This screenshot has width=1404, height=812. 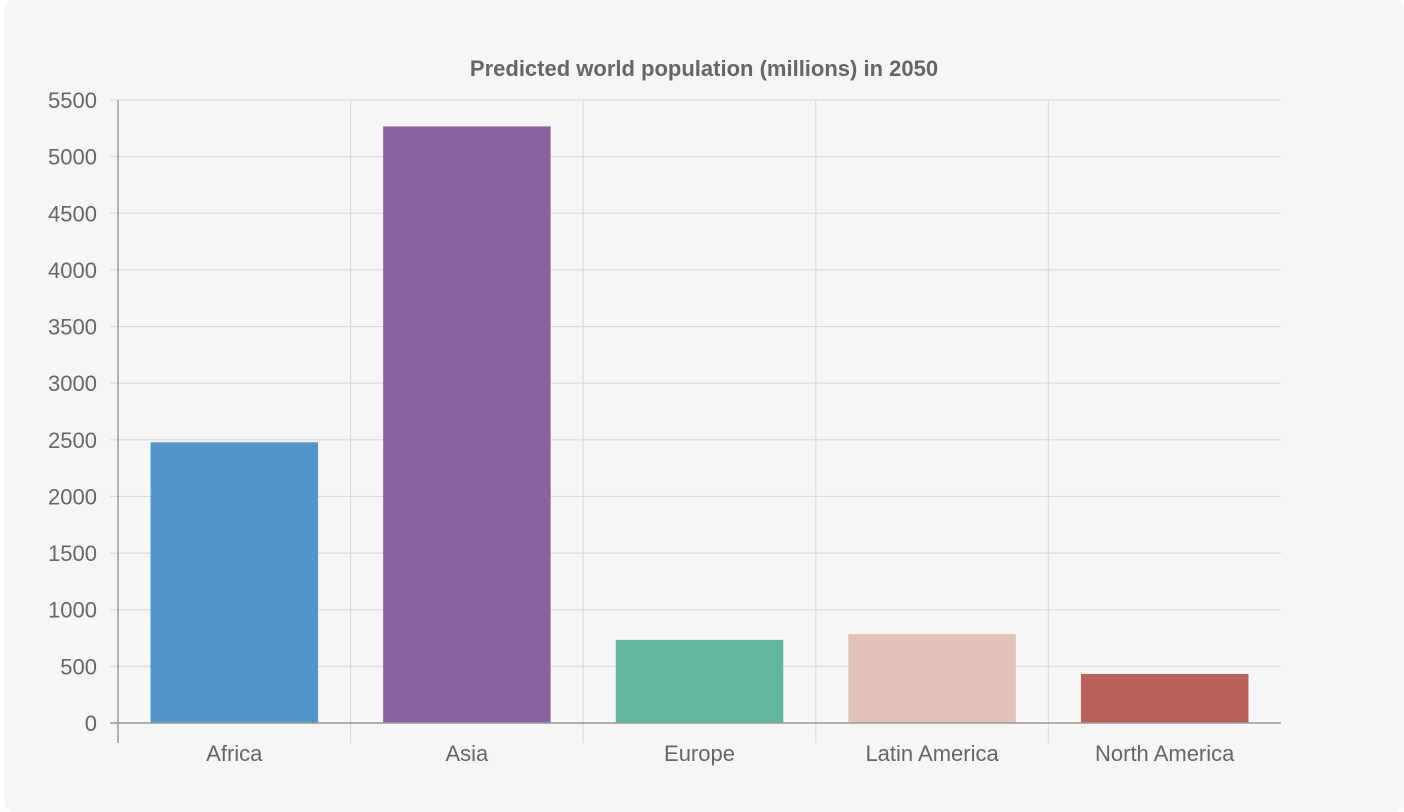 I want to click on y-tick-label: 5000, so click(x=72, y=157).